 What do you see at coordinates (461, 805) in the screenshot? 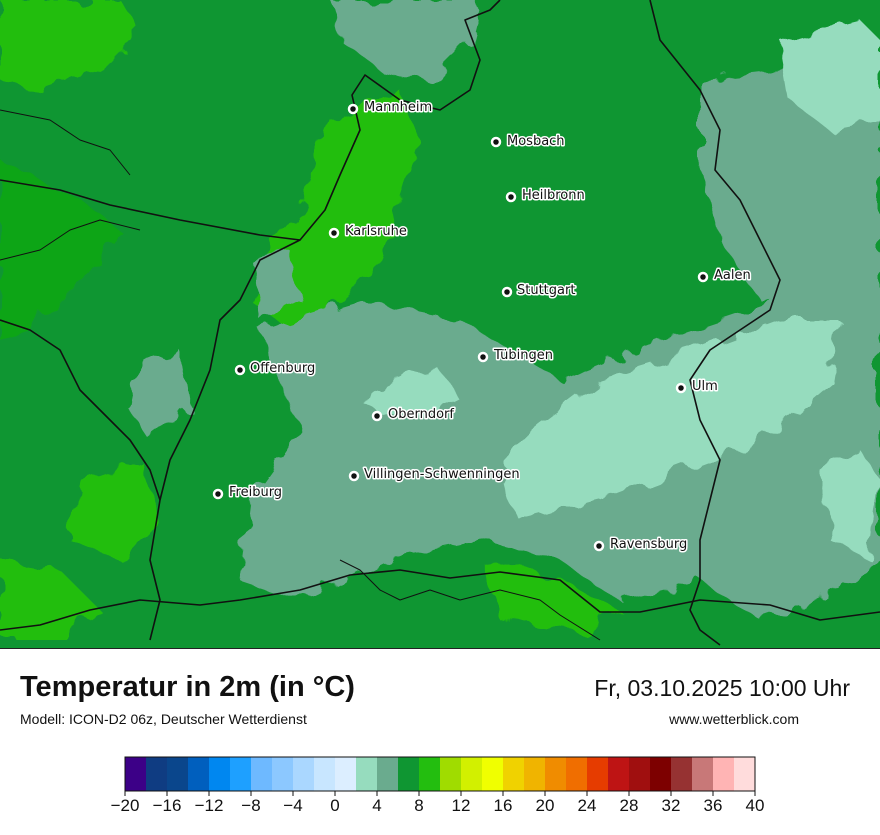
I see `legend-tick-label: 12` at bounding box center [461, 805].